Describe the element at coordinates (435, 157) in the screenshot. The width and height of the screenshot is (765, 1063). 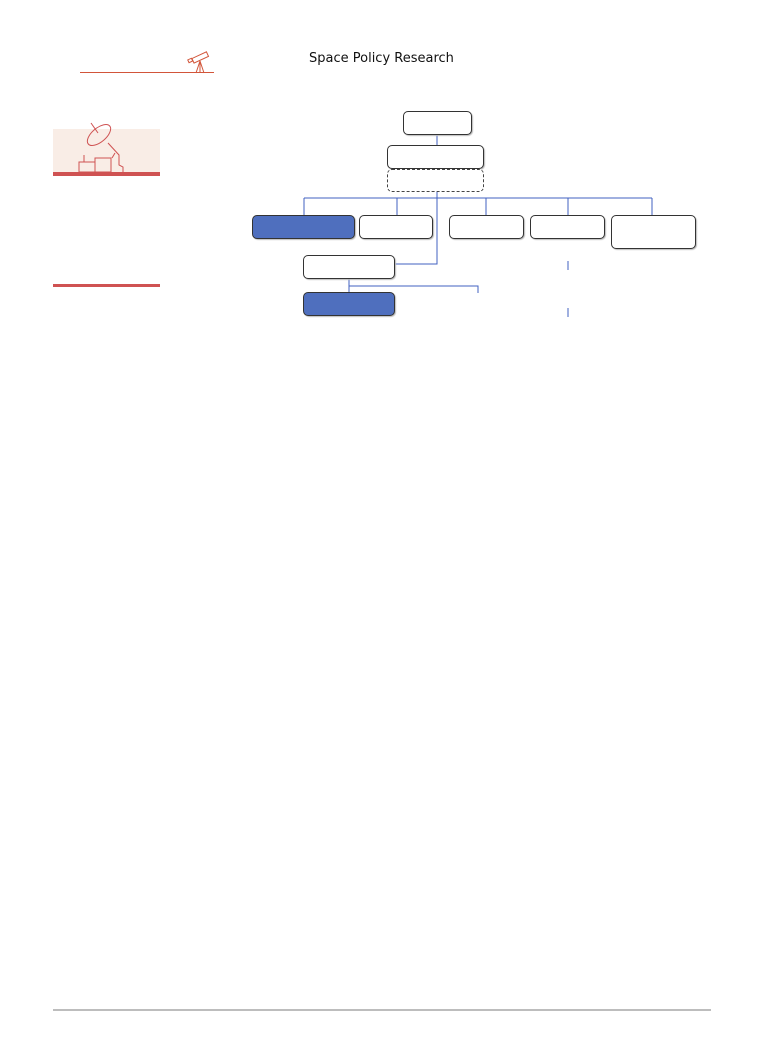
I see `org-node-second` at that location.